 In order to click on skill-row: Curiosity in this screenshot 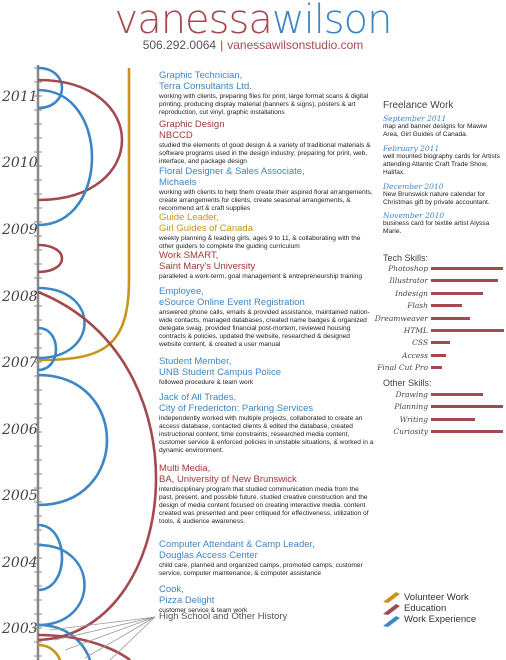, I will do `click(443, 431)`.